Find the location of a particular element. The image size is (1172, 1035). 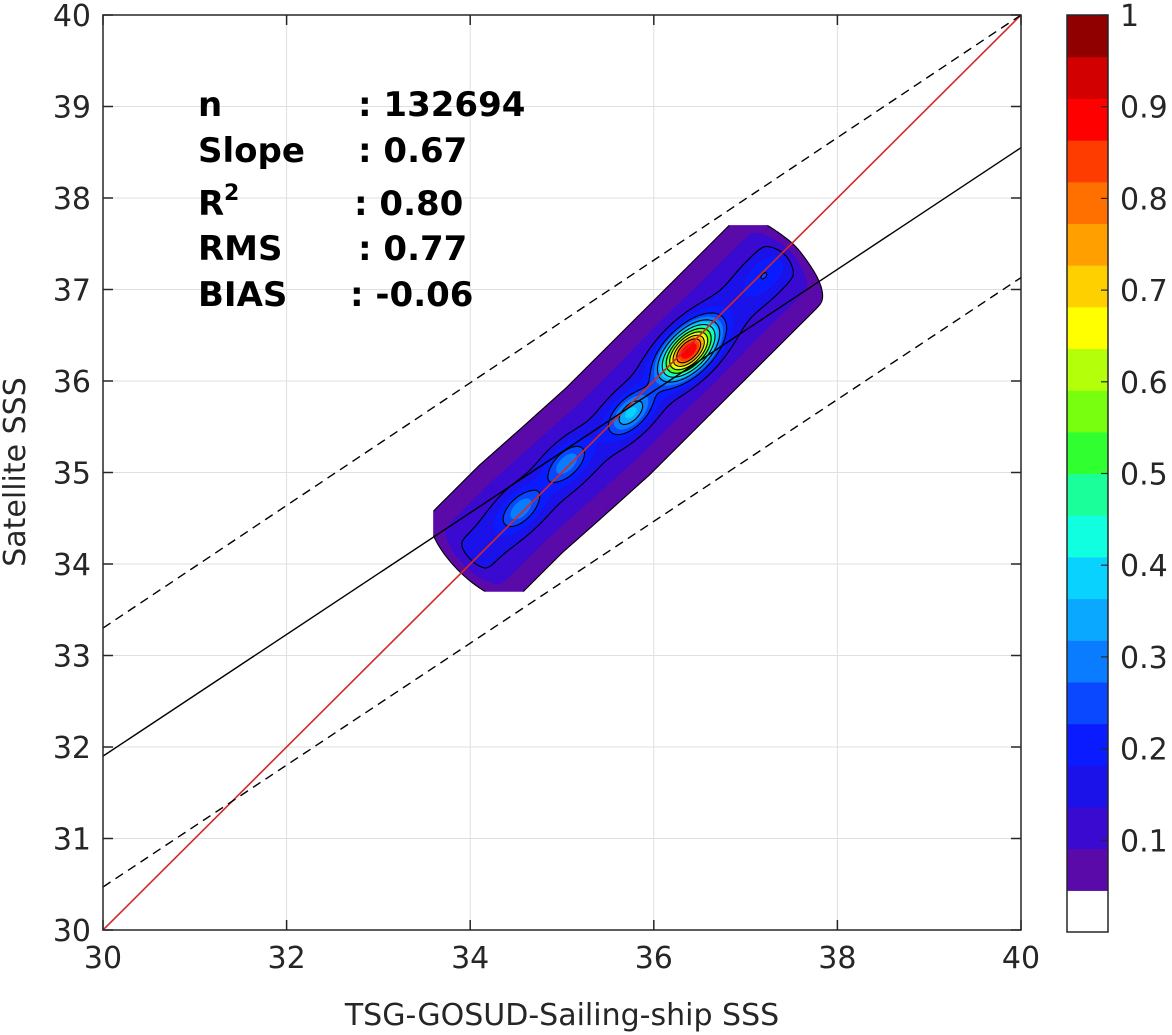

colorbar: 0.1 0.2 0.3 0.4 0.5 0.6 0.7 0.8 0.9 1 is located at coordinates (1117, 466).